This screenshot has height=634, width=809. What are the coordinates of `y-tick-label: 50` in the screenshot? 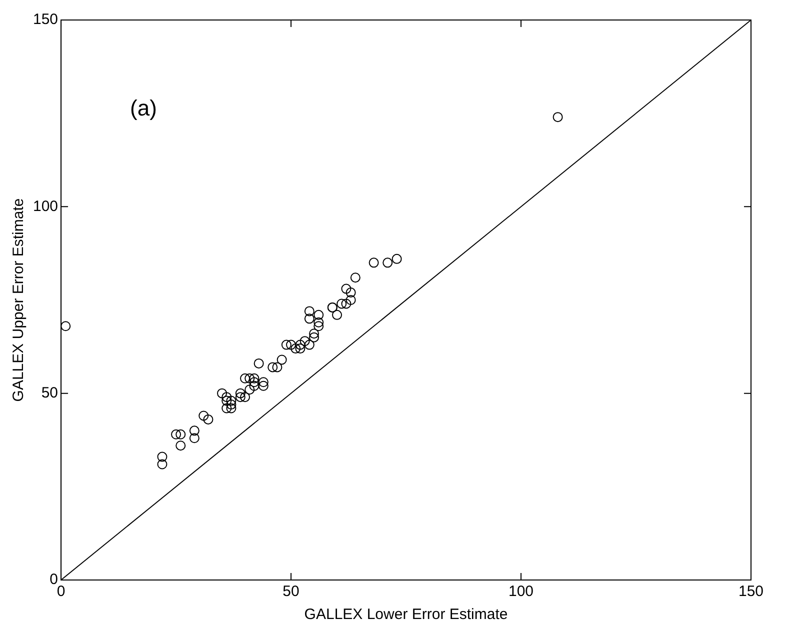 It's located at (49, 393).